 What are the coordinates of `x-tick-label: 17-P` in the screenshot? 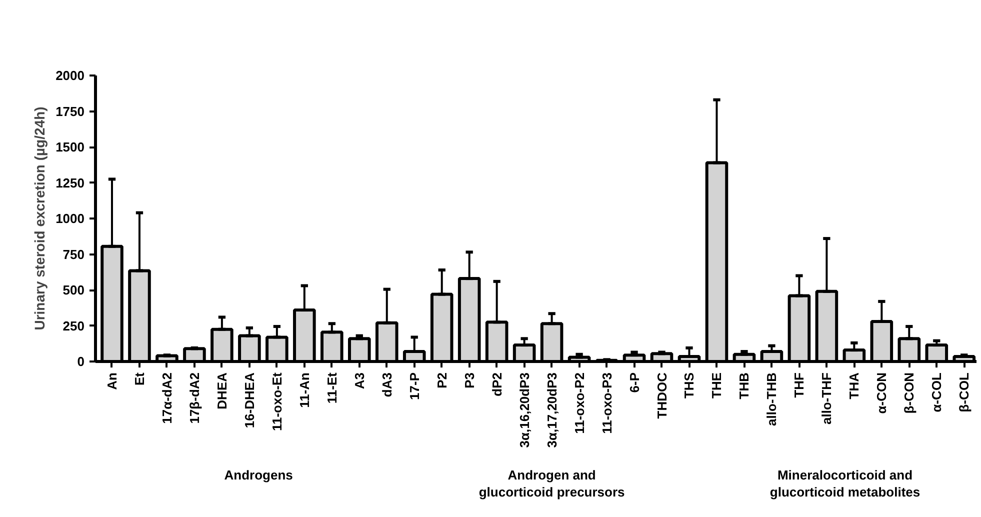 It's located at (414, 386).